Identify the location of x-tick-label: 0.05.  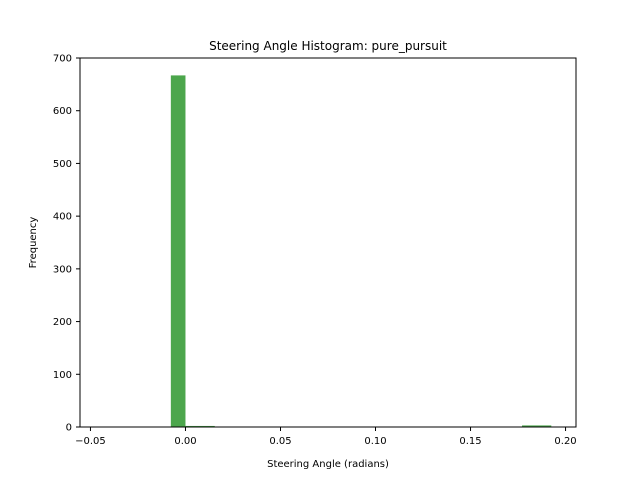
(280, 441).